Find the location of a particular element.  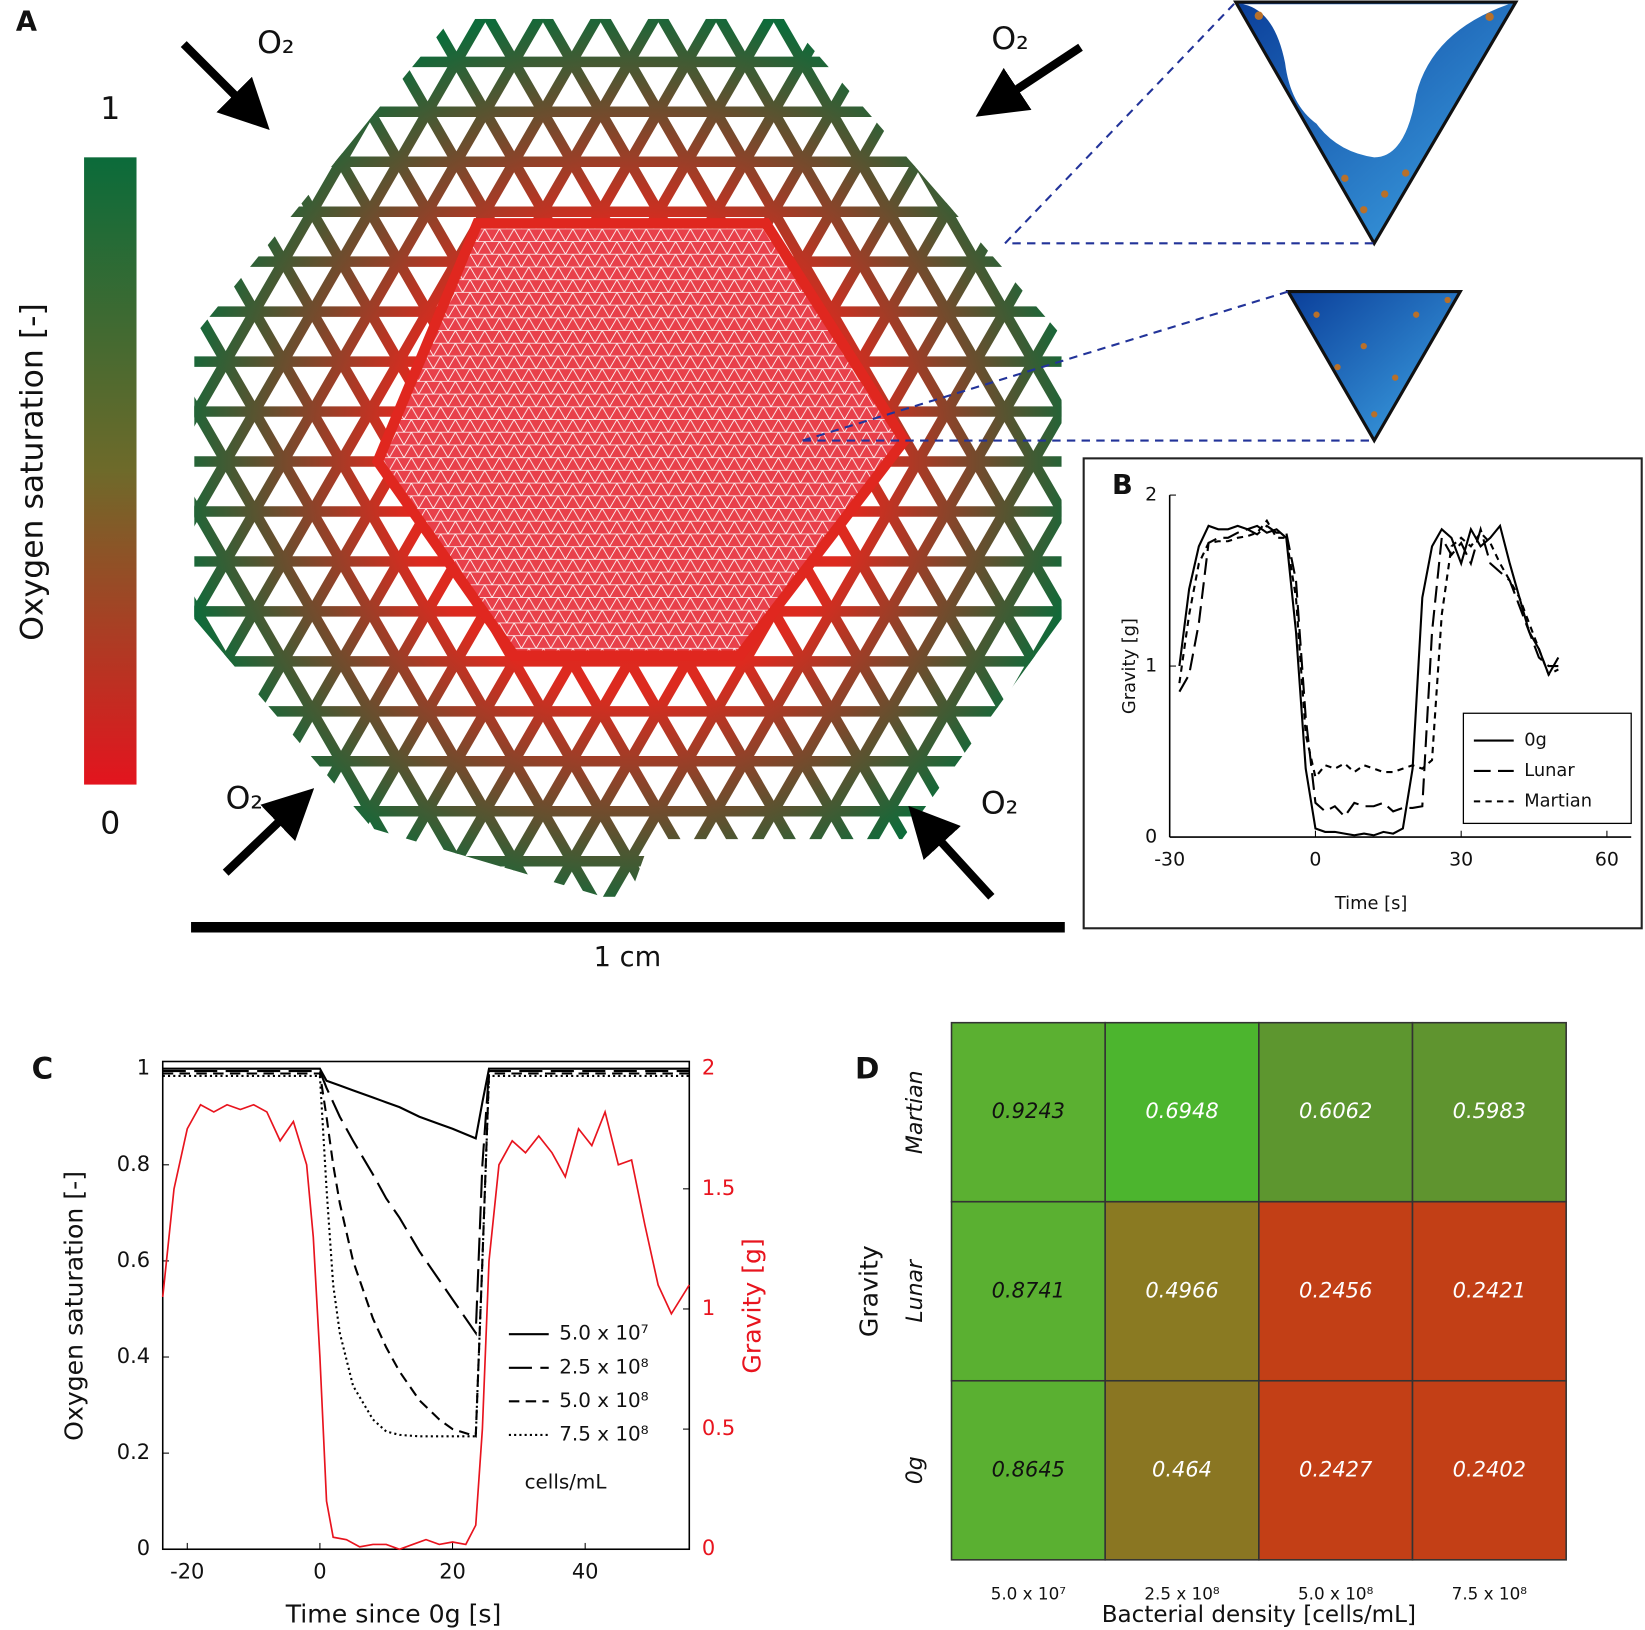

cell-label: 0.2421 is located at coordinates (1489, 1290).